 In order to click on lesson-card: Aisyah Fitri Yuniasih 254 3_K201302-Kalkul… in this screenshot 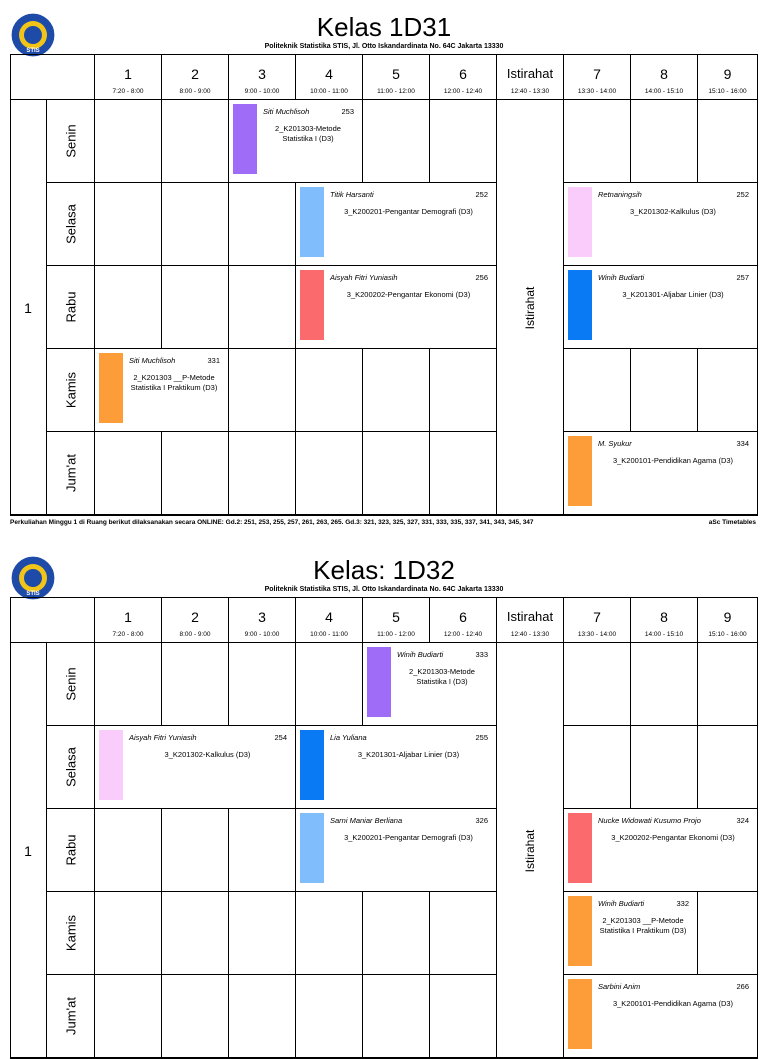, I will do `click(195, 767)`.